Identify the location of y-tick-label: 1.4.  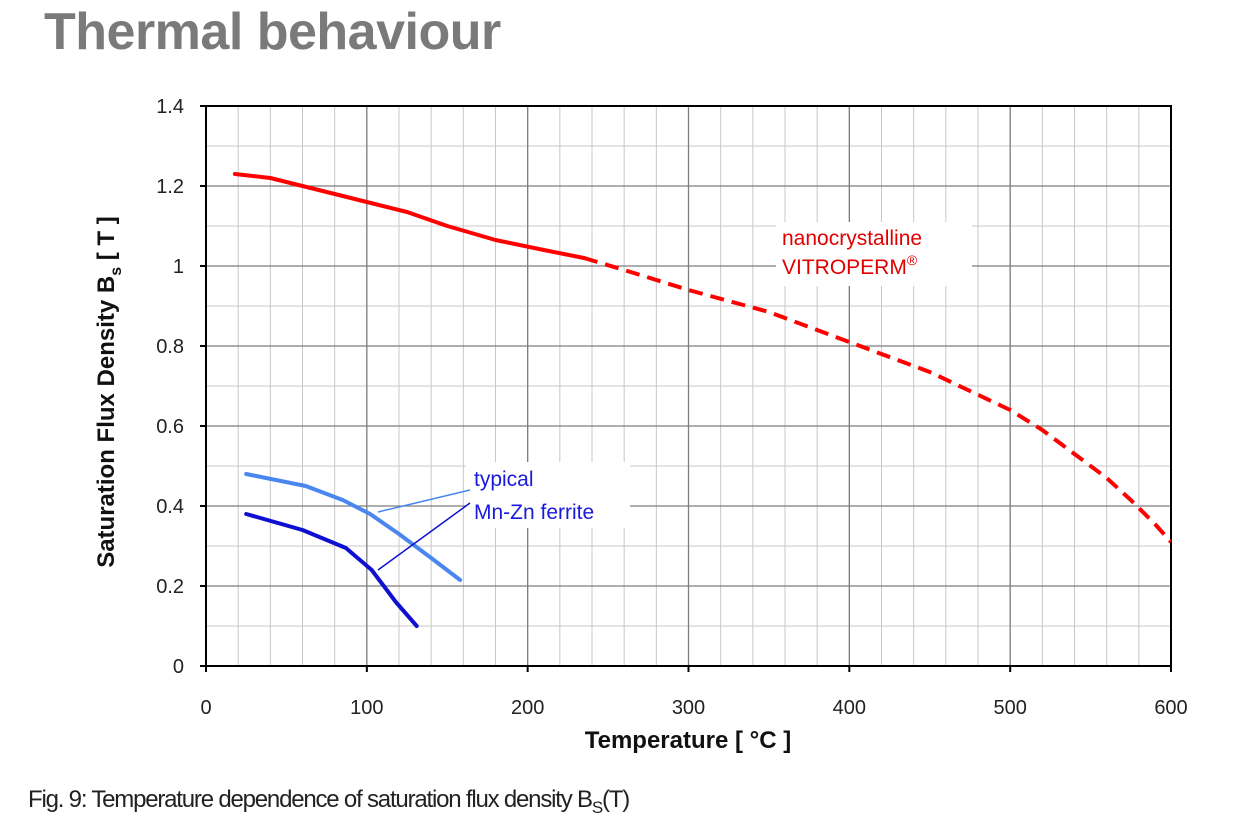
(170, 107).